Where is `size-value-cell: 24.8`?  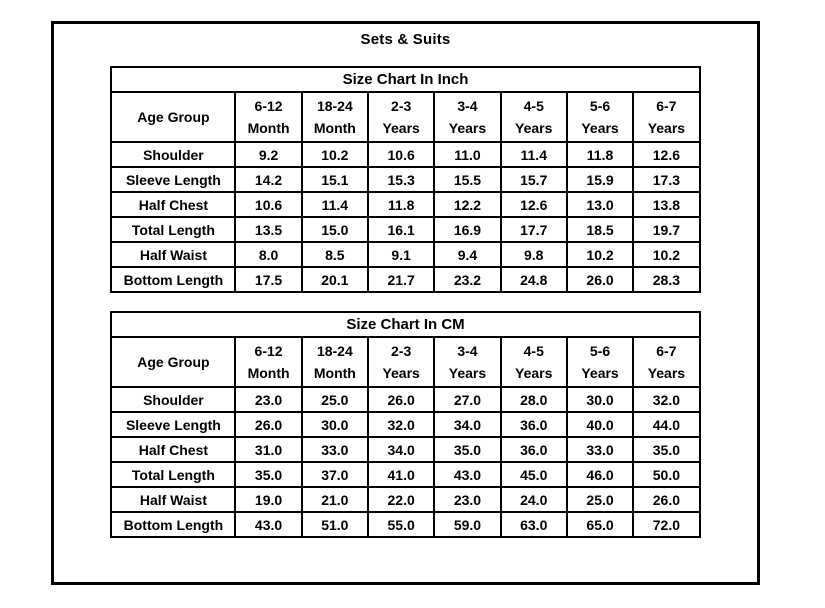
size-value-cell: 24.8 is located at coordinates (533, 279).